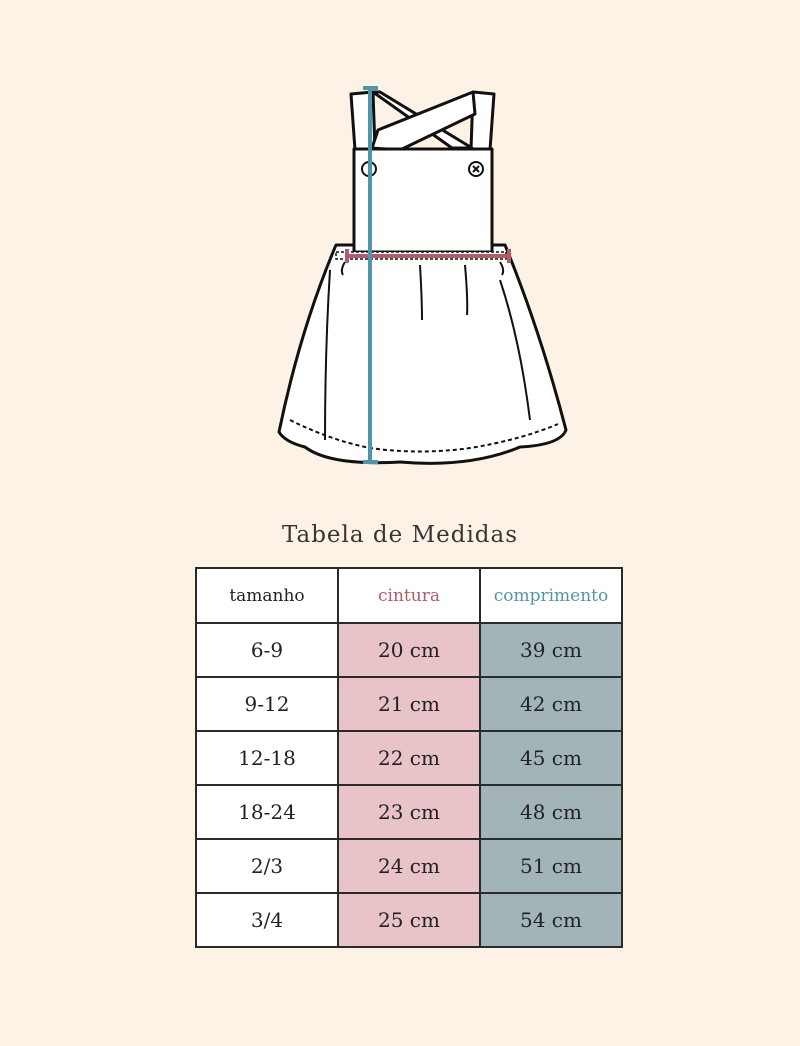 This screenshot has height=1046, width=800. I want to click on table-row: 6-9 20 cm 39 cm, so click(409, 650).